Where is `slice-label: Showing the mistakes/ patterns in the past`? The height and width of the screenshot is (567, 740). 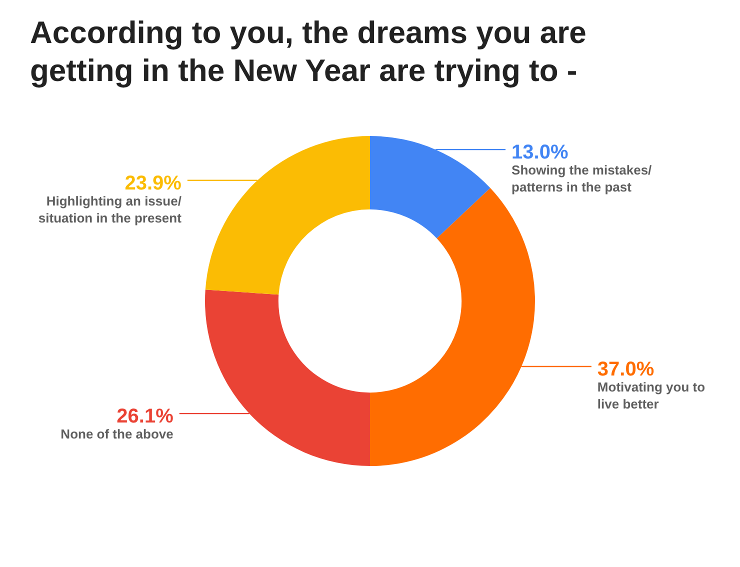 slice-label: Showing the mistakes/ patterns in the past is located at coordinates (582, 178).